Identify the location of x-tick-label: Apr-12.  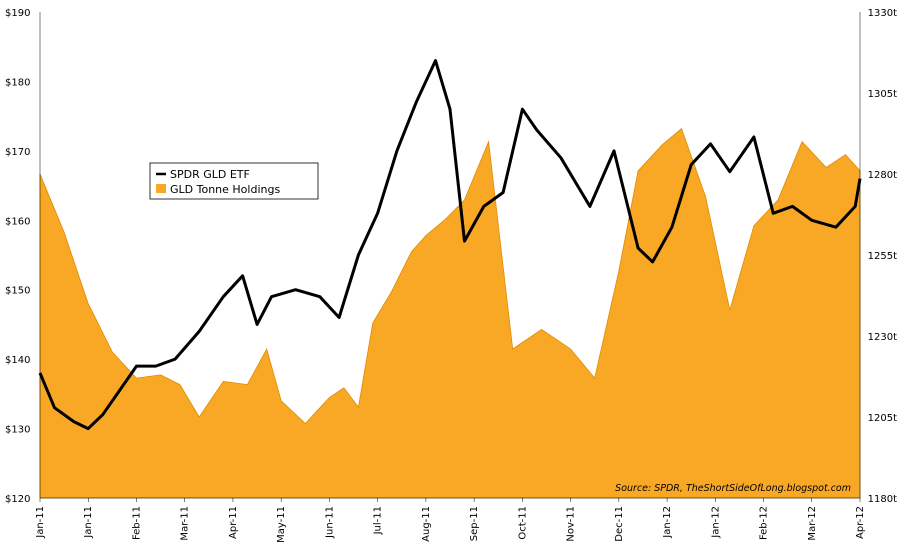
(860, 522).